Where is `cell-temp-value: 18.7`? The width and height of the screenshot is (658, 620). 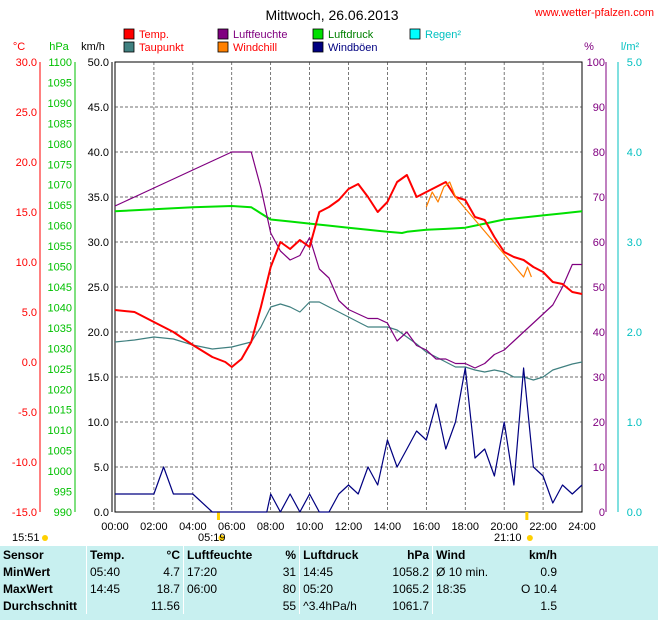
cell-temp-value: 18.7 is located at coordinates (168, 588).